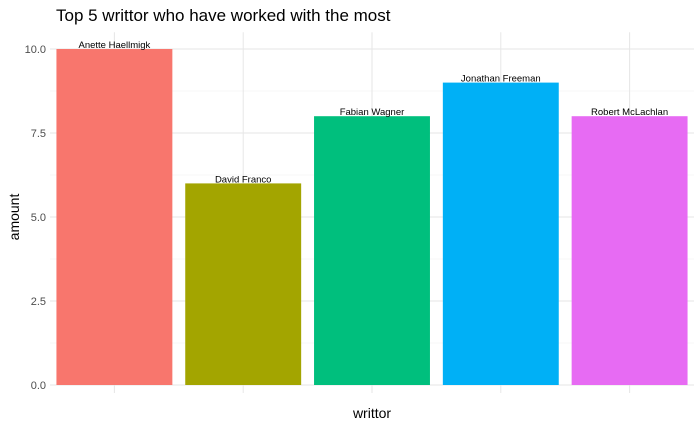 This screenshot has width=700, height=432. I want to click on bar-label: Robert McLachlan, so click(629, 112).